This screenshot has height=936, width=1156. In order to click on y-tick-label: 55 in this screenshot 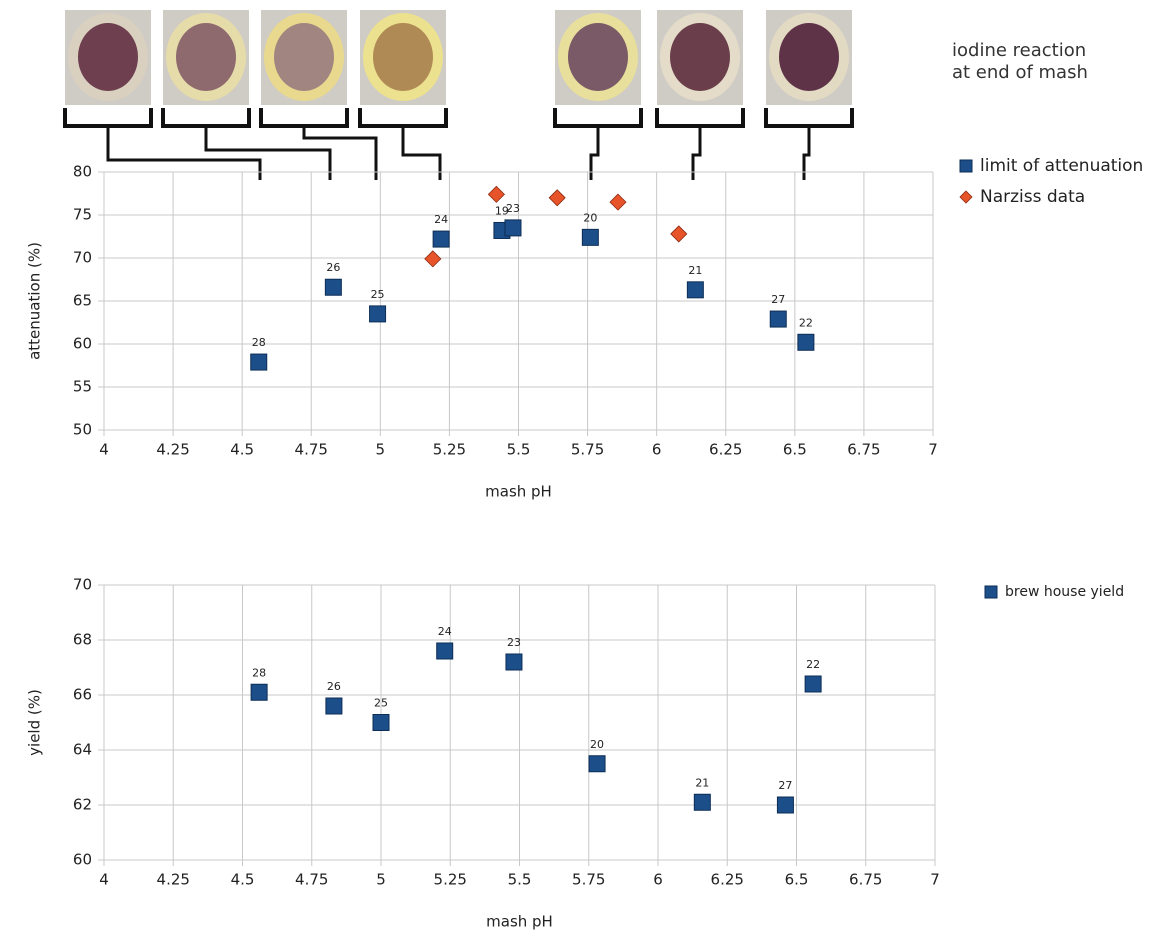, I will do `click(82, 387)`.